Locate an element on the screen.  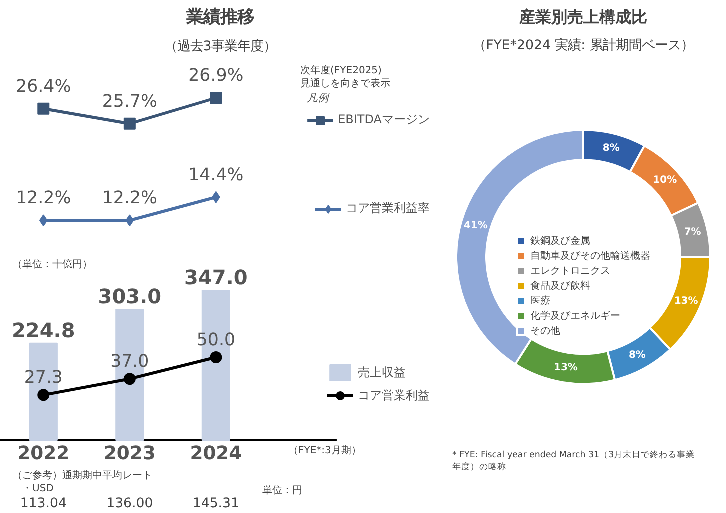
chart-title: 業績推移 is located at coordinates (220, 18).